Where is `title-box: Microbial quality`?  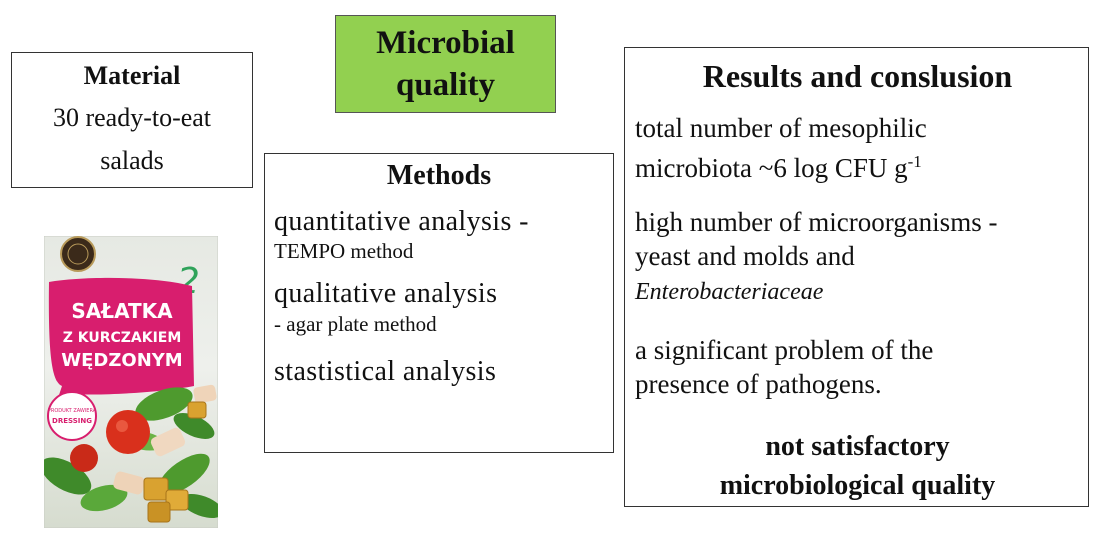 title-box: Microbial quality is located at coordinates (445, 64).